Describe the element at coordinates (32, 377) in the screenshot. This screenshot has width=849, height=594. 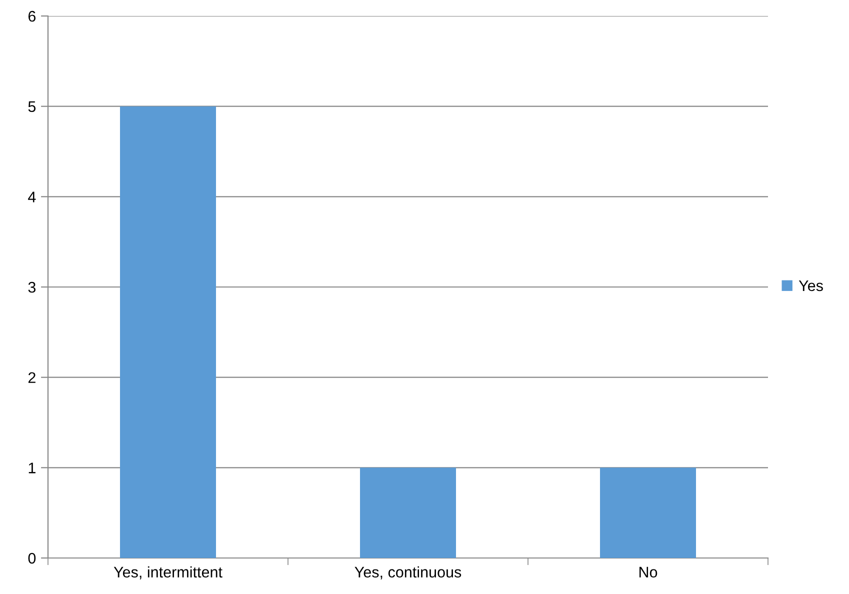
I see `y-tick-label: 2` at that location.